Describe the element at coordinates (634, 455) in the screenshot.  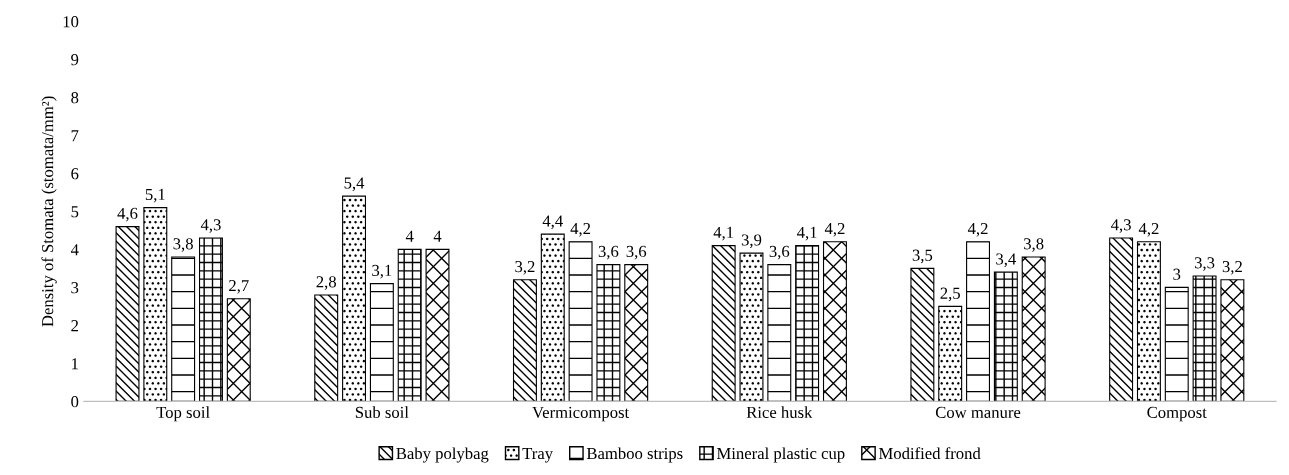
I see `legend-label: Bamboo strips` at that location.